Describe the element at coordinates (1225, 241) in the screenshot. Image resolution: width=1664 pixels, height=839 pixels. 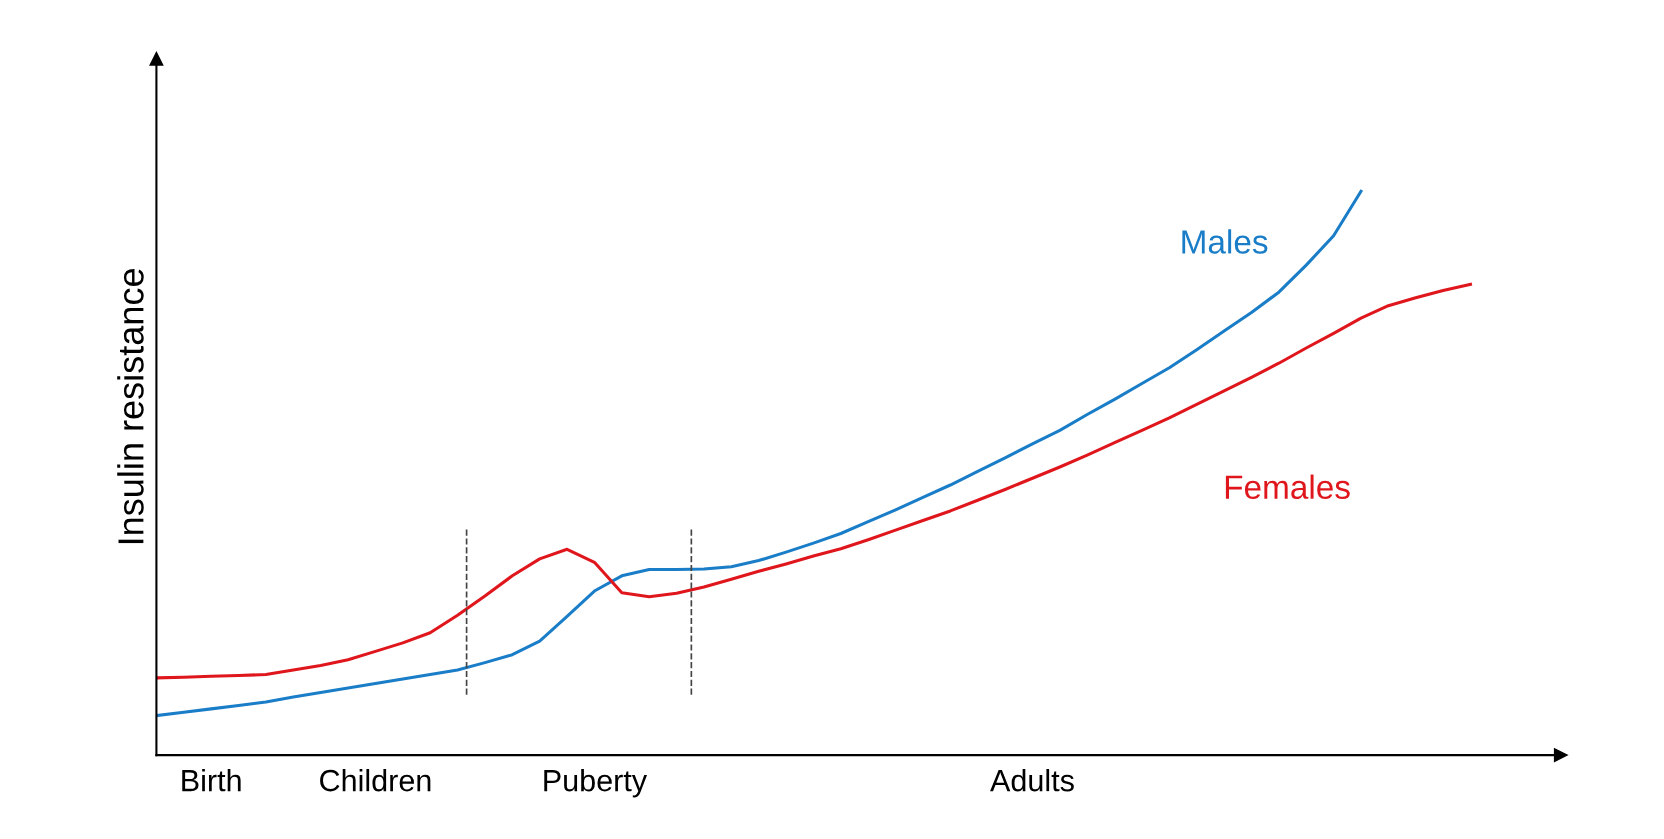
I see `series-label: Males` at that location.